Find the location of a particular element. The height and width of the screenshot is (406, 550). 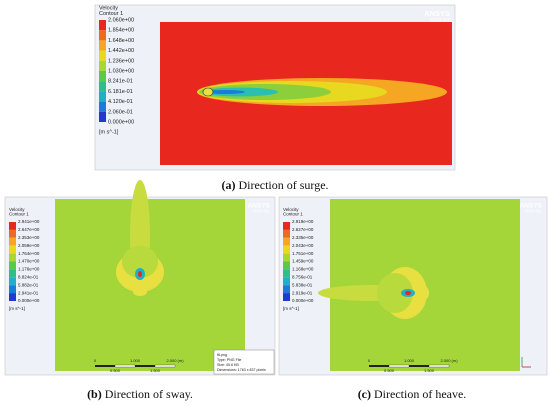

legend-level: 2.353e+00 is located at coordinates (29, 237).